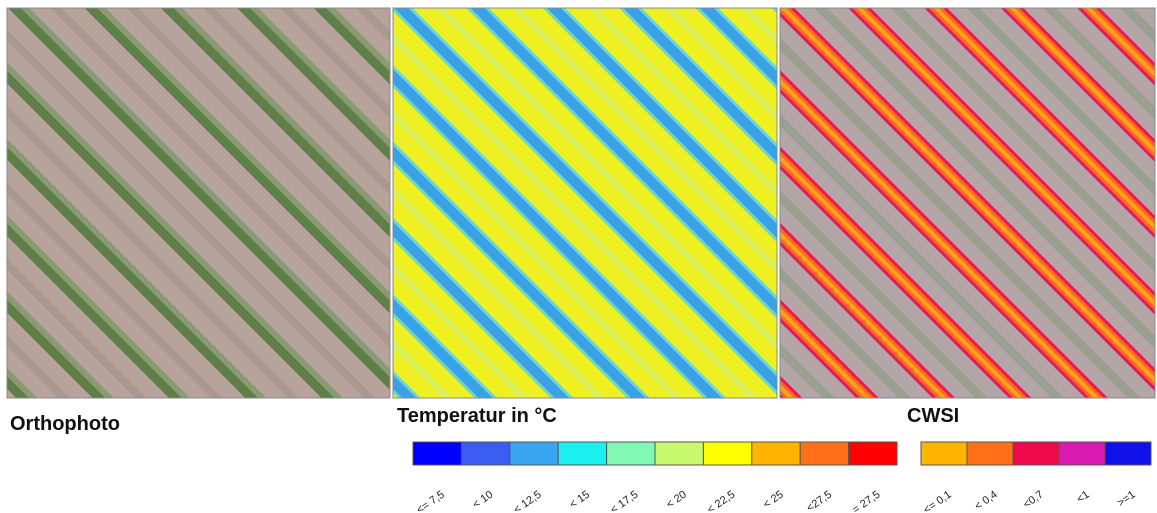 Image resolution: width=1157 pixels, height=513 pixels. Describe the element at coordinates (721, 501) in the screenshot. I see `legend-label: < 22,5` at that location.